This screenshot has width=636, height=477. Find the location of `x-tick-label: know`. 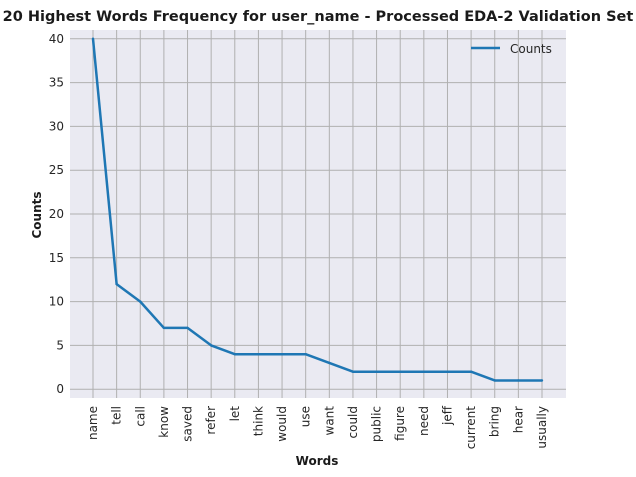

x-tick-label: know is located at coordinates (164, 422).